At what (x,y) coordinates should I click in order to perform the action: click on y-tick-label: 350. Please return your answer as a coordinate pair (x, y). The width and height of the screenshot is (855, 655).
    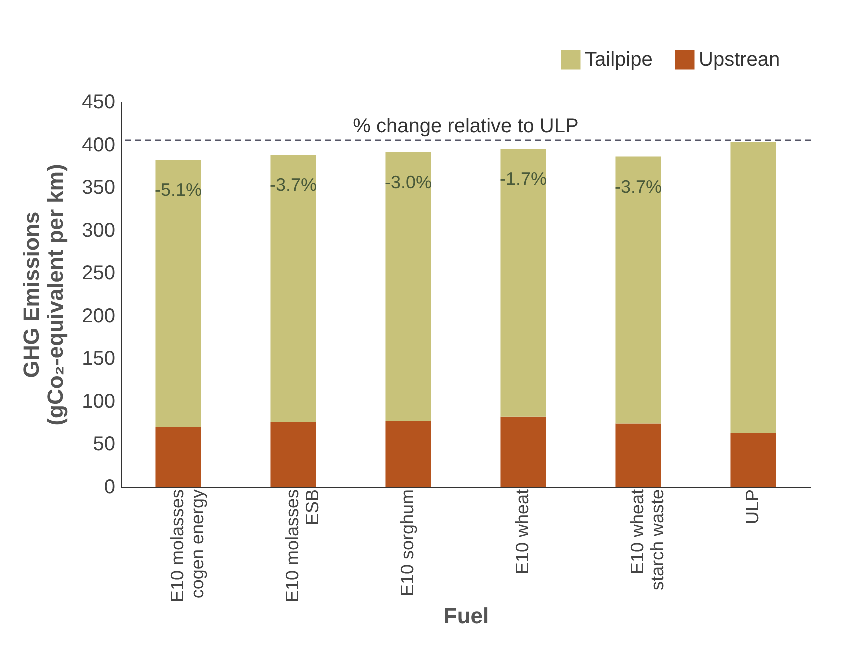
    Looking at the image, I should click on (99, 188).